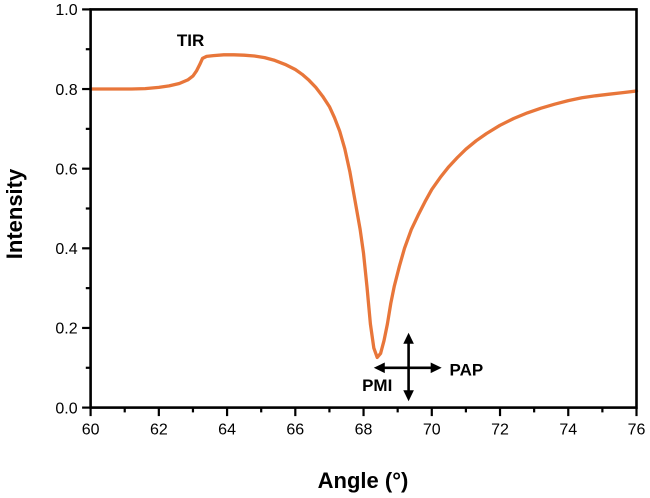 The width and height of the screenshot is (650, 498). Describe the element at coordinates (66, 169) in the screenshot. I see `y-tick-label: 0.6` at that location.